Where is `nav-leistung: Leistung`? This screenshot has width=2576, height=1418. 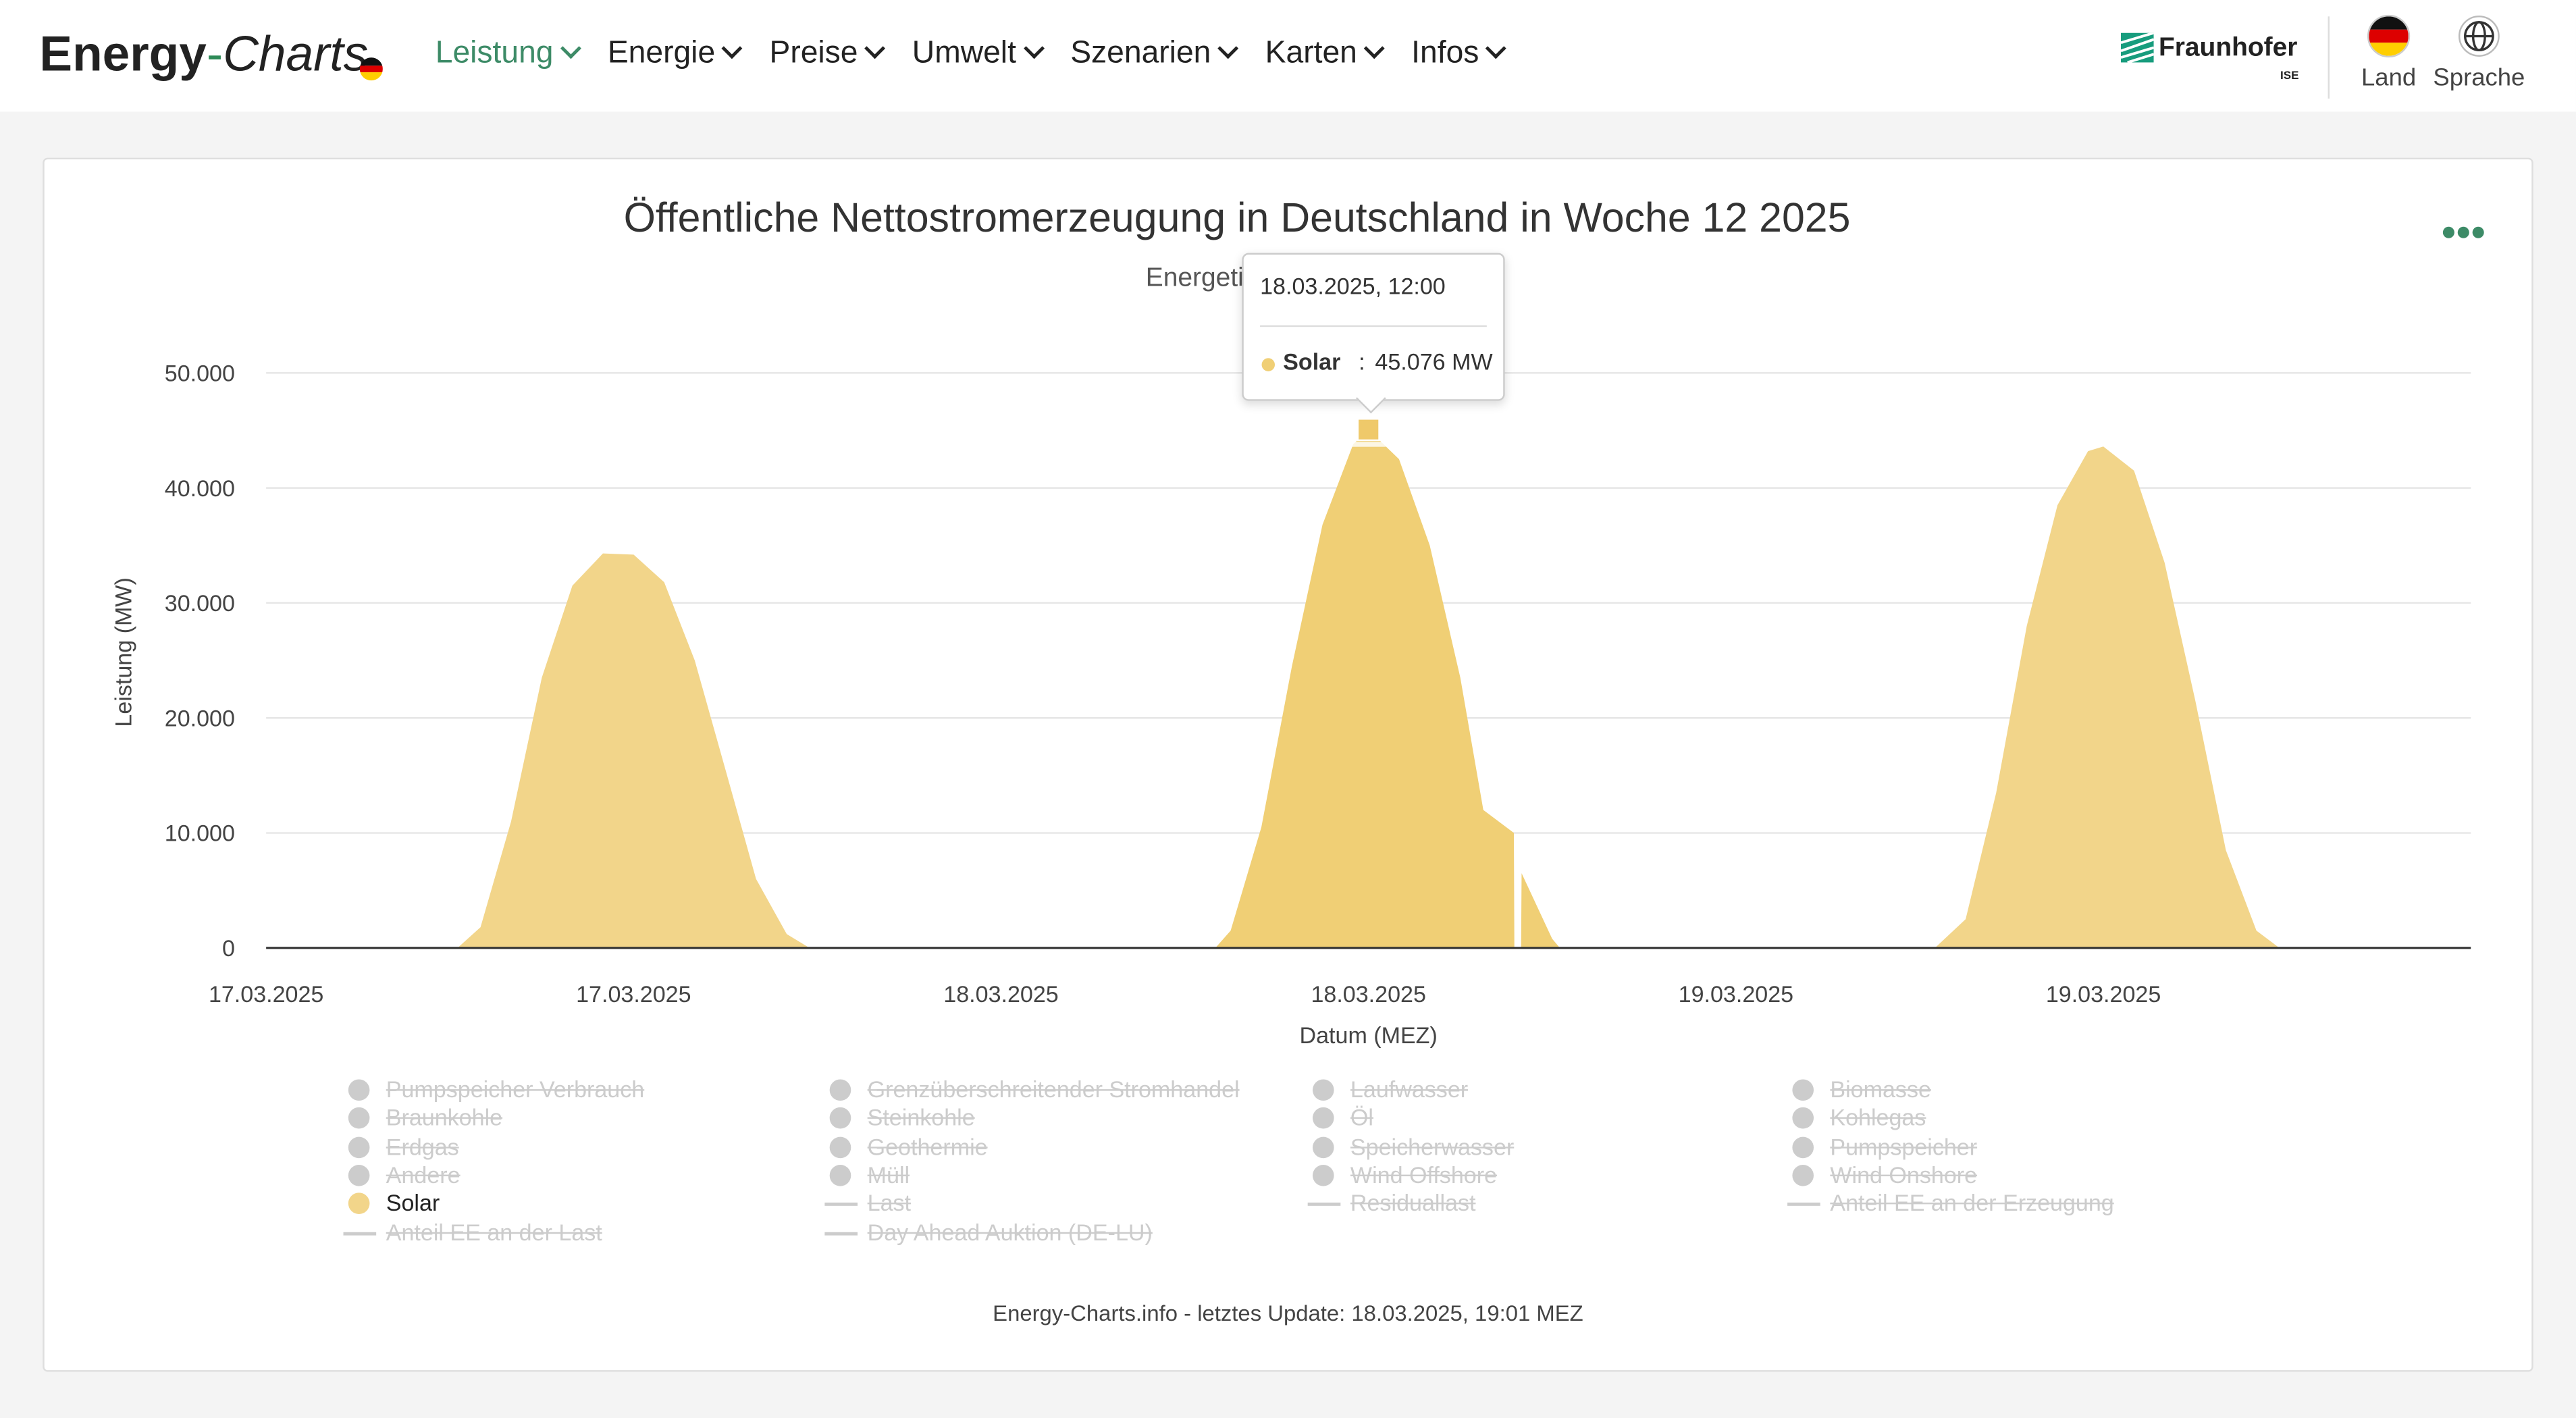
nav-leistung: Leistung is located at coordinates (508, 54).